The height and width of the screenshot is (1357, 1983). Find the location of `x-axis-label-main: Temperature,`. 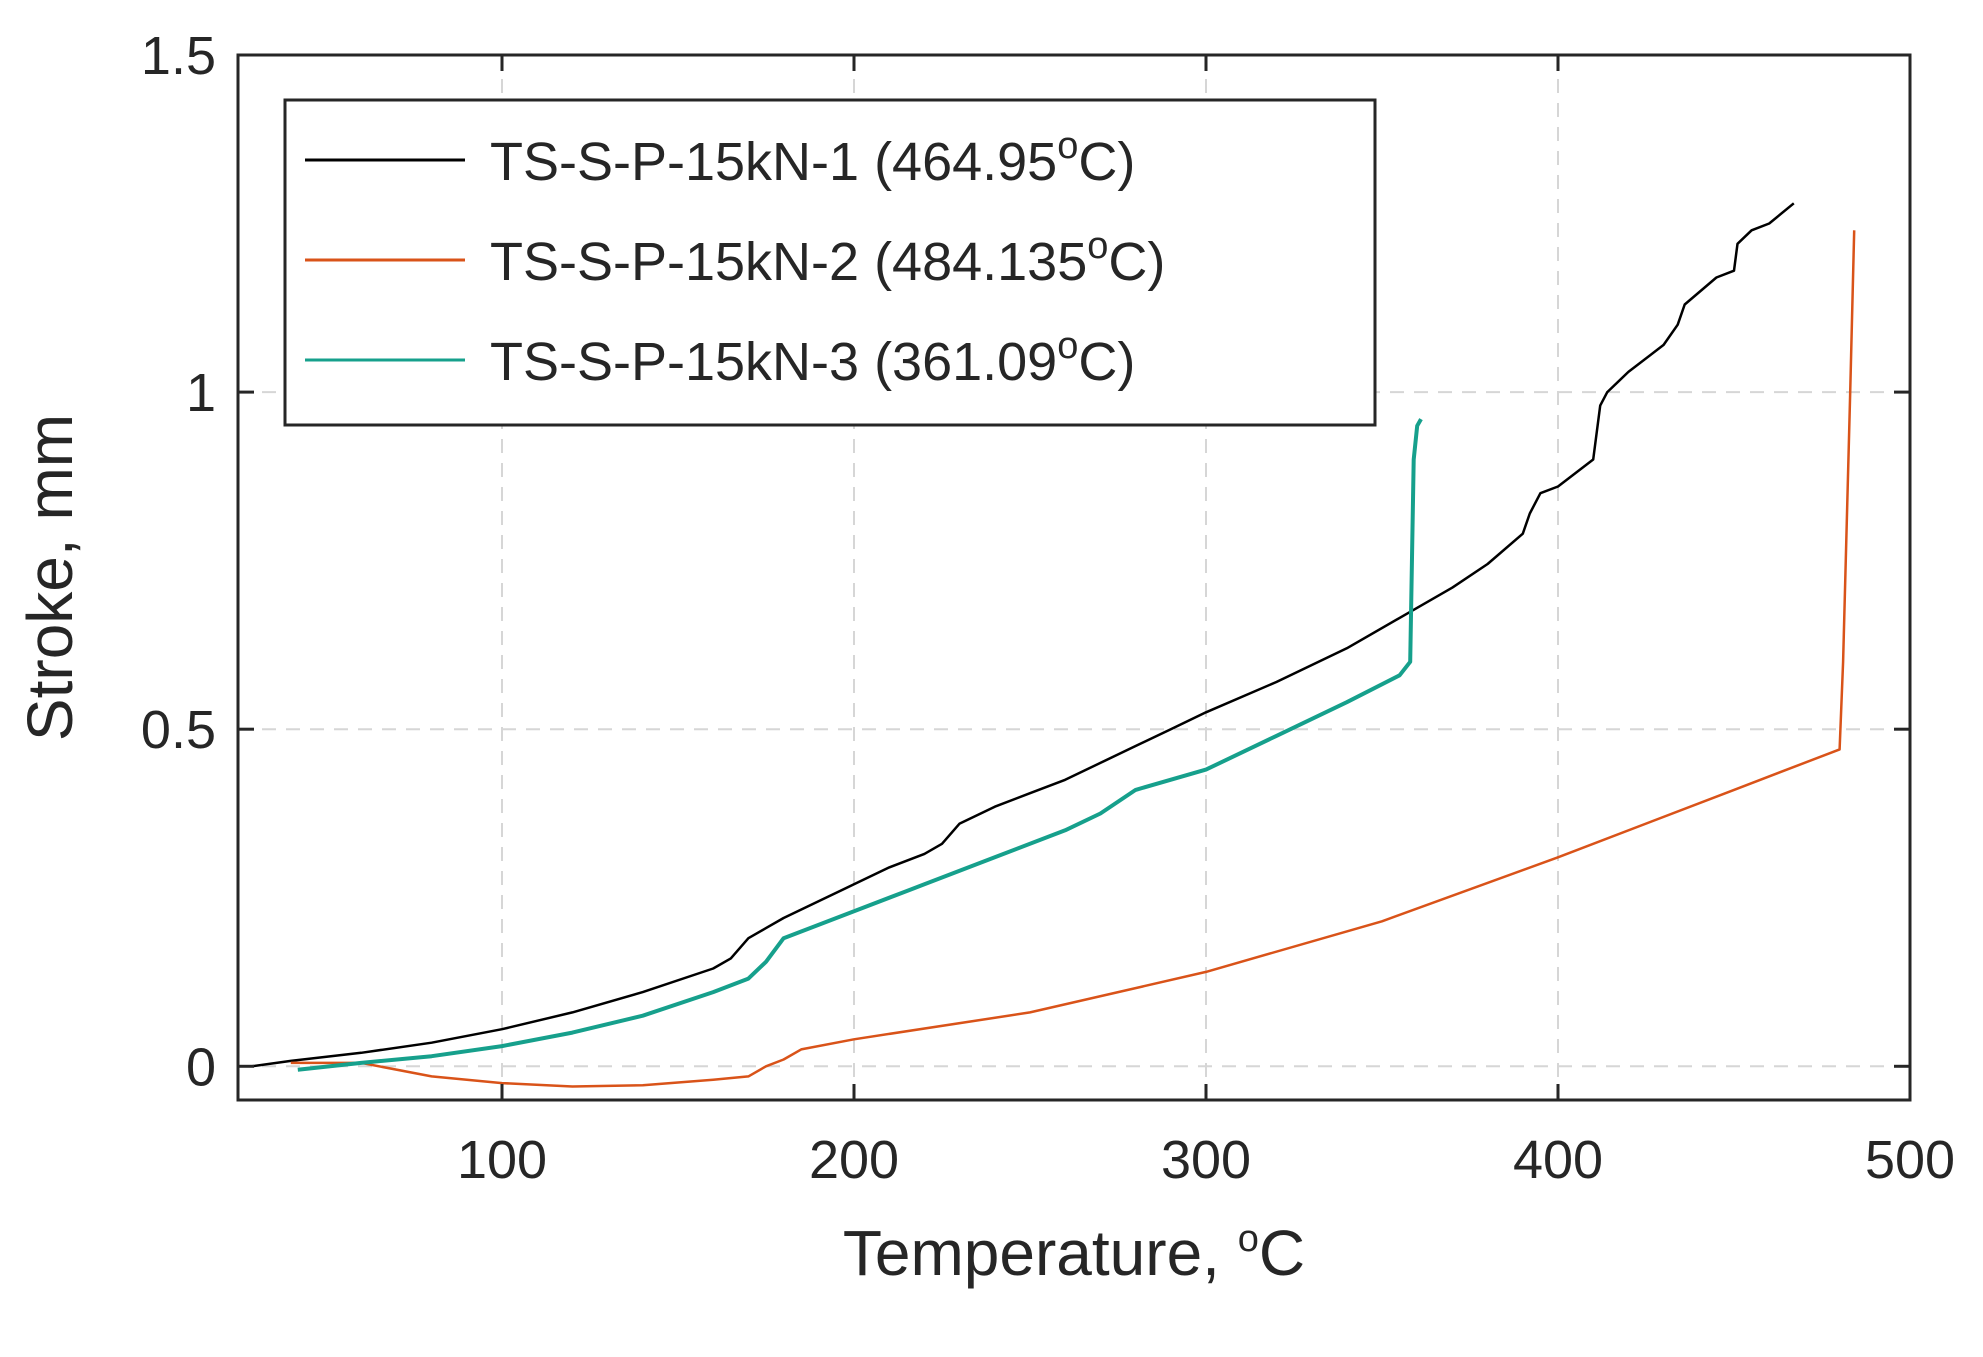

x-axis-label-main: Temperature, is located at coordinates (1040, 1253).